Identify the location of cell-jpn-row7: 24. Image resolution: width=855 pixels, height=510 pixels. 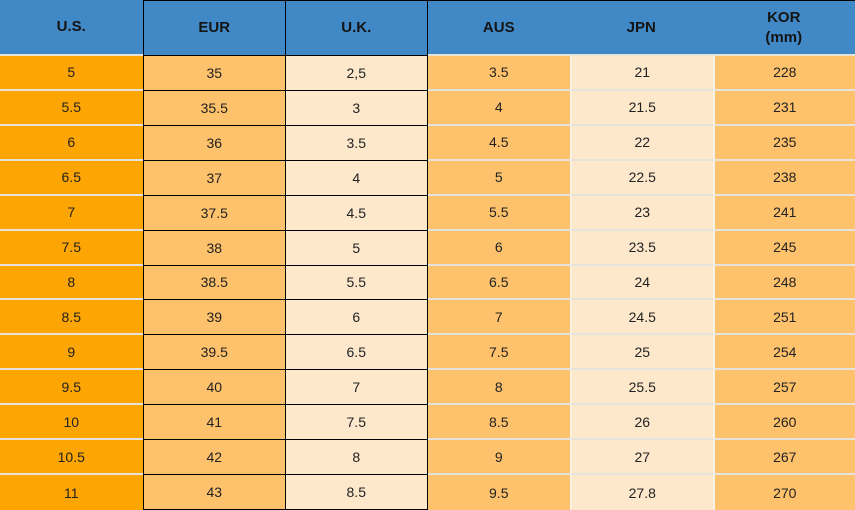
(641, 283).